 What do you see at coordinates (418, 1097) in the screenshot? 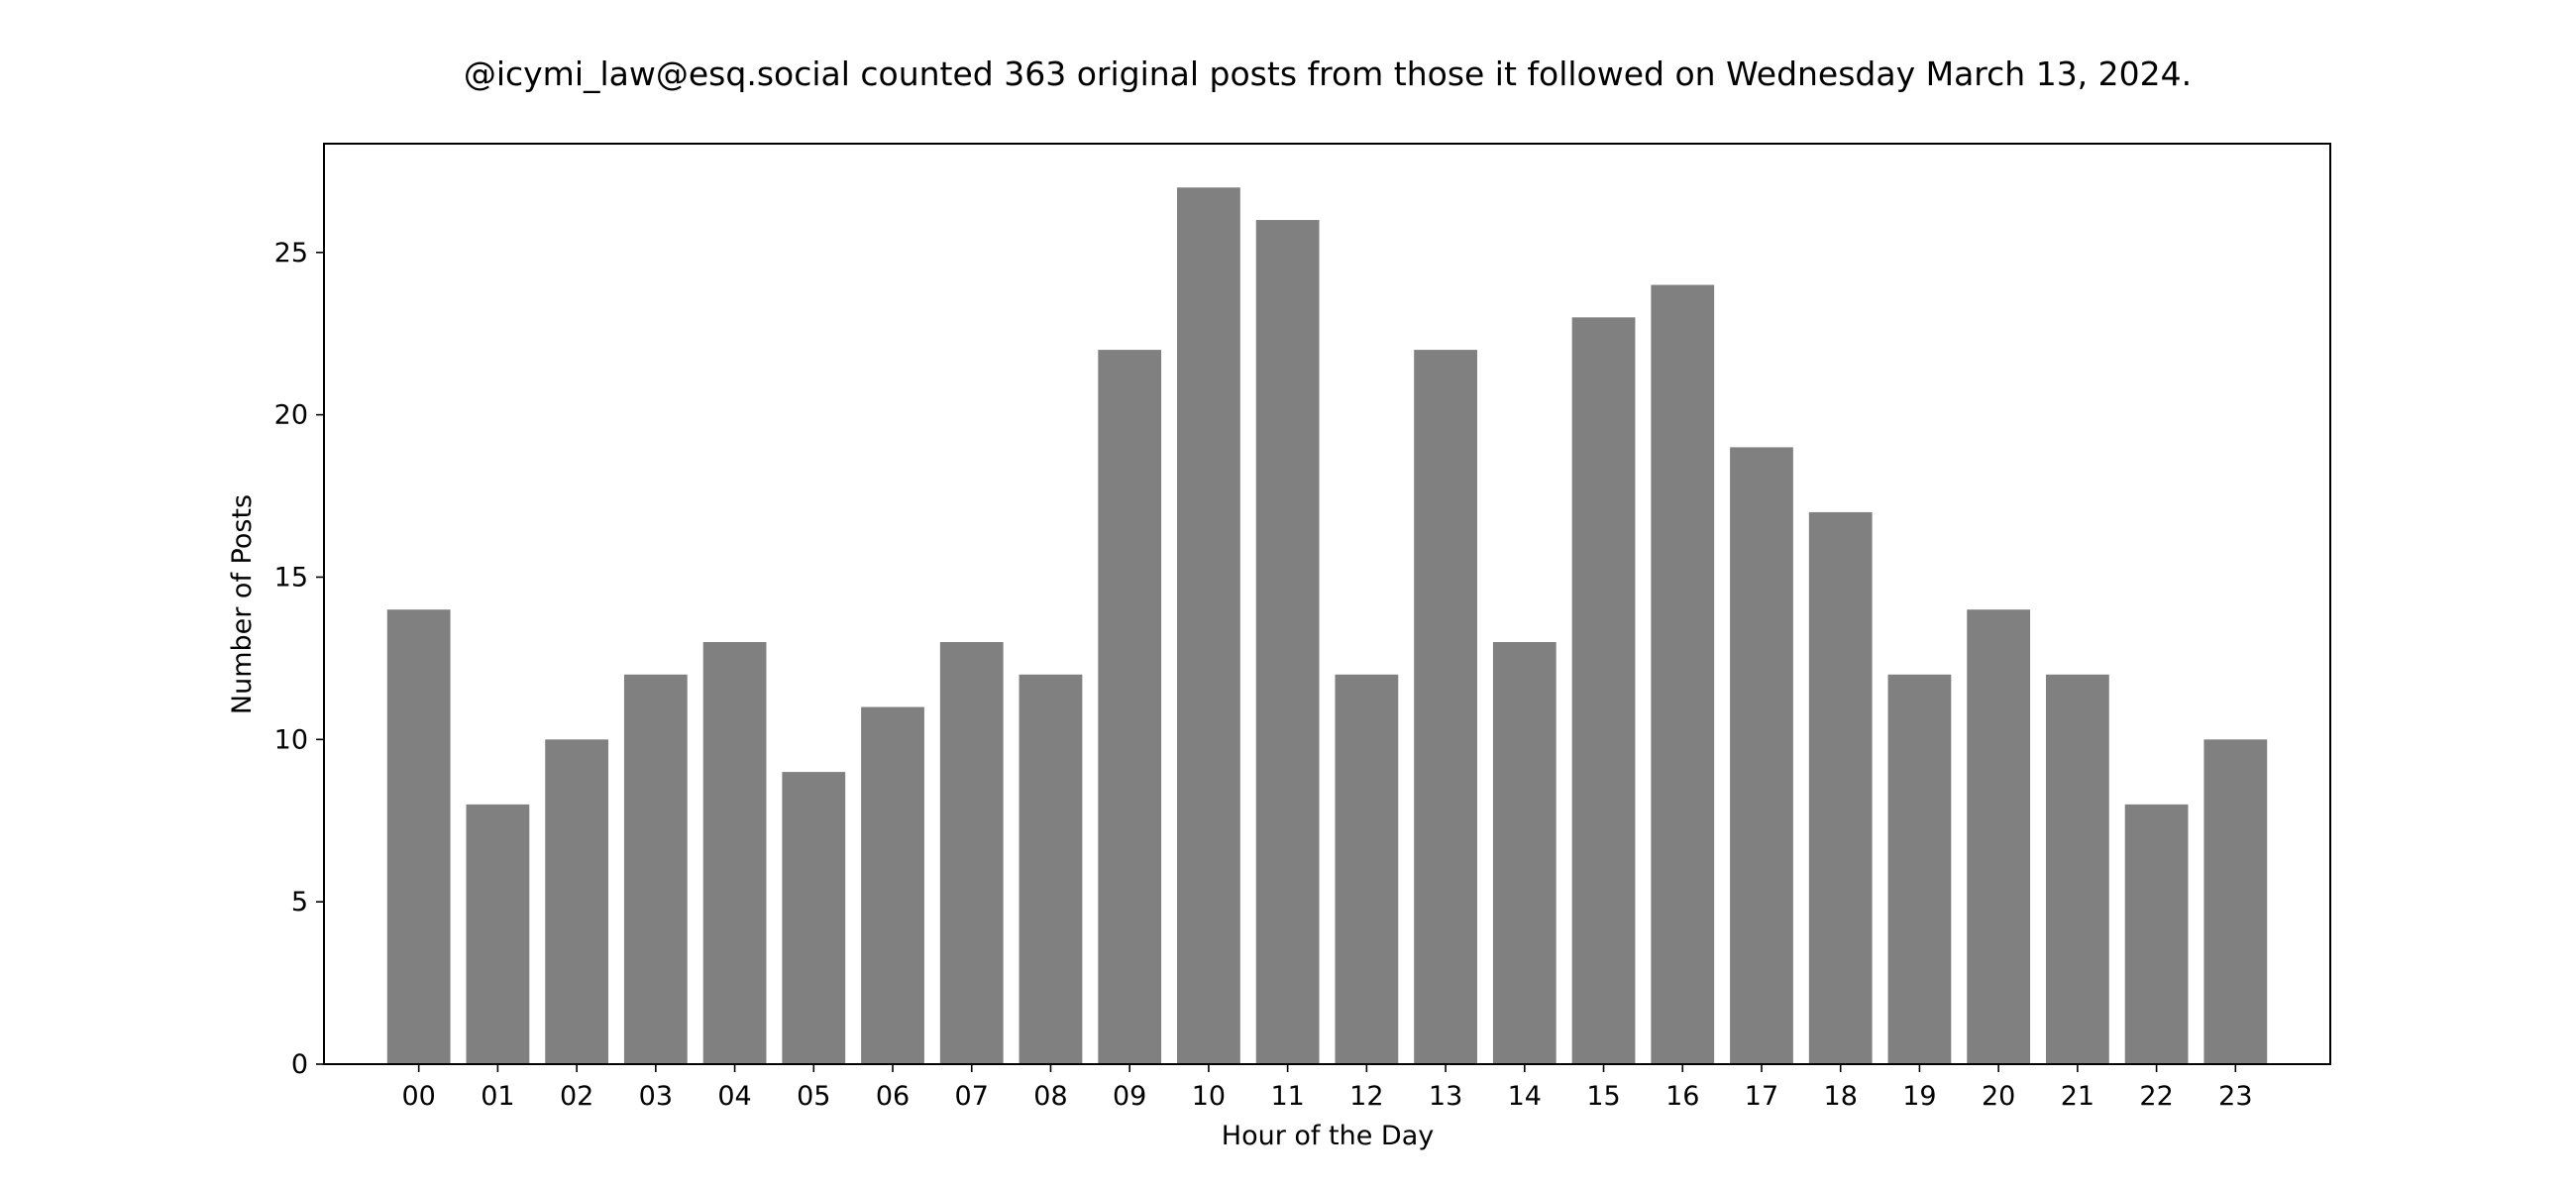
I see `x-tick-label-00: 00` at bounding box center [418, 1097].